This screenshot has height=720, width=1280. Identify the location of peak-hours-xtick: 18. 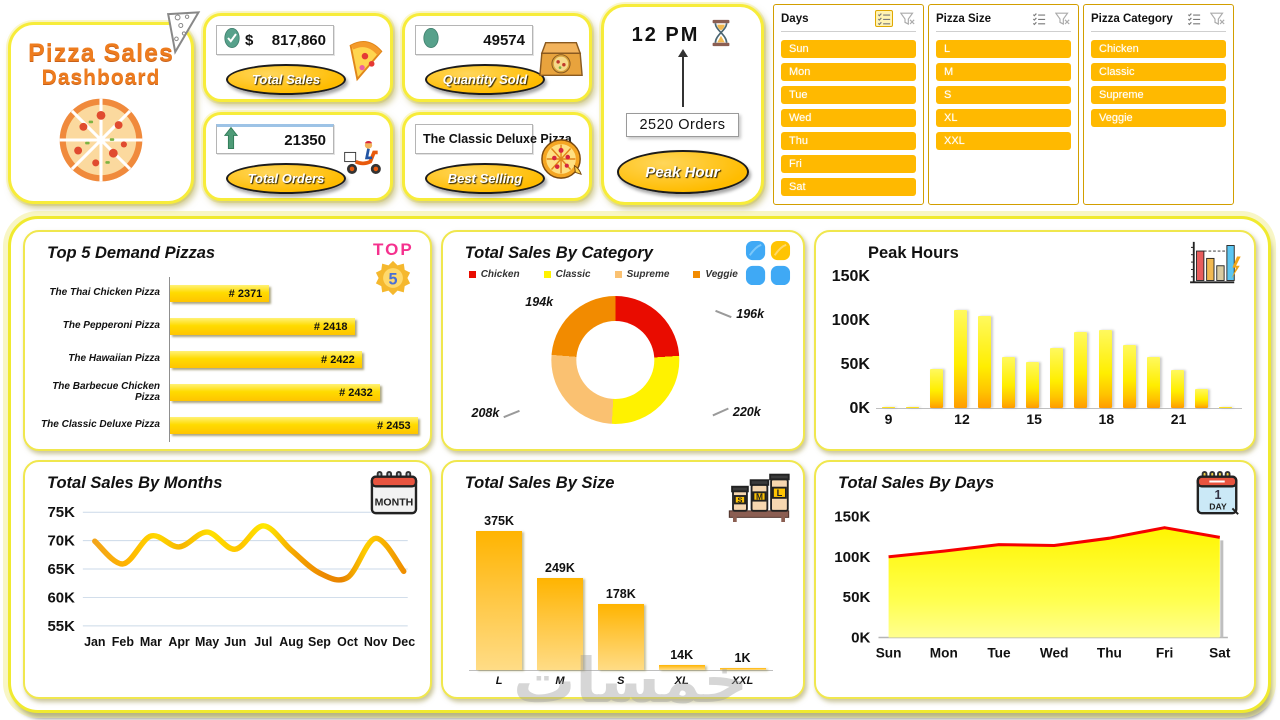
(1106, 419).